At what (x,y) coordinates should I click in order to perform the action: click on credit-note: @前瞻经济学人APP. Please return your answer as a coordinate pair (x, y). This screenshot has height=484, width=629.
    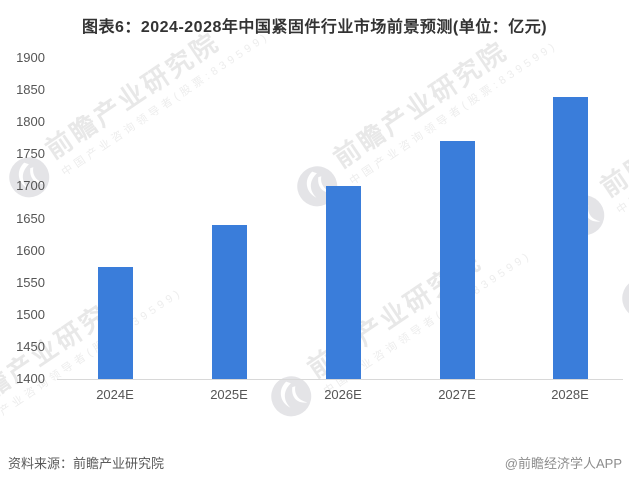
    Looking at the image, I should click on (563, 463).